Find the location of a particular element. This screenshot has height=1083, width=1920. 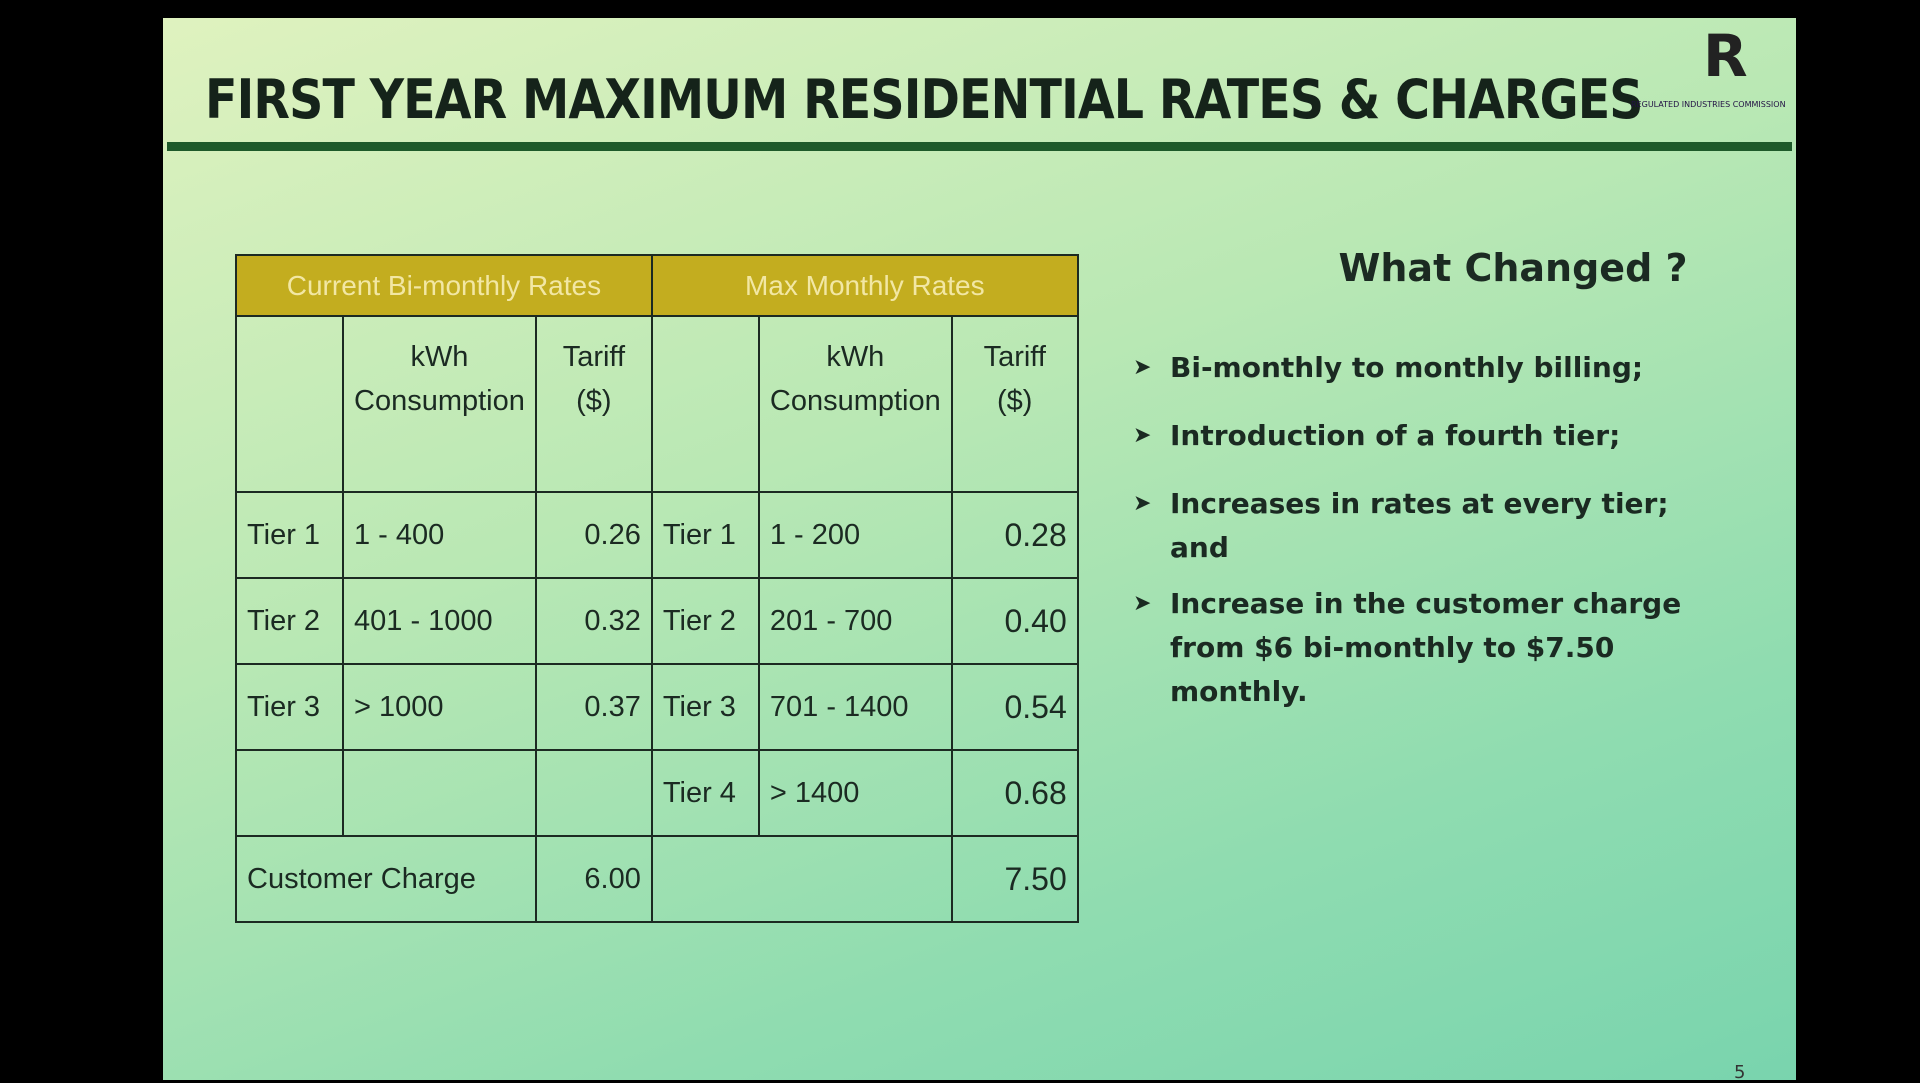

bullet: Introduction of a fourth tier; is located at coordinates (1413, 436).